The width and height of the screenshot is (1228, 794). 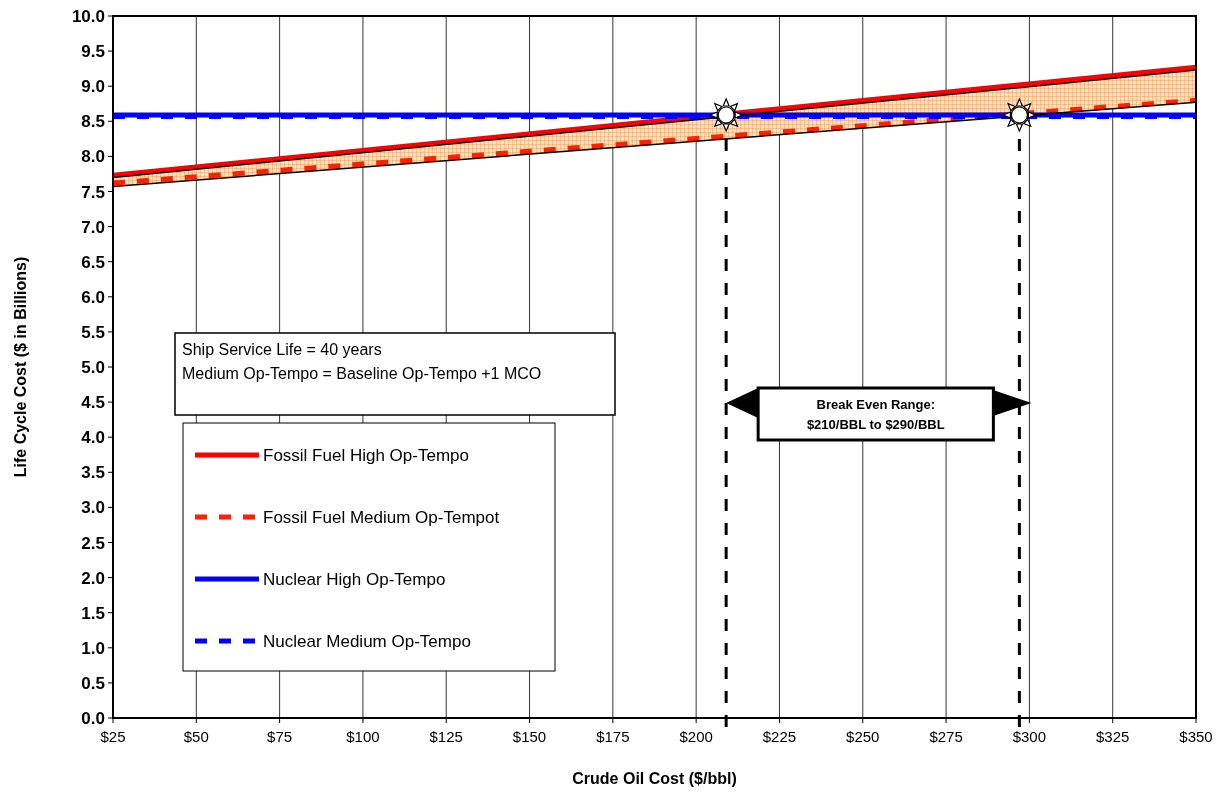 What do you see at coordinates (93, 192) in the screenshot?
I see `y-tick-label: 7.5` at bounding box center [93, 192].